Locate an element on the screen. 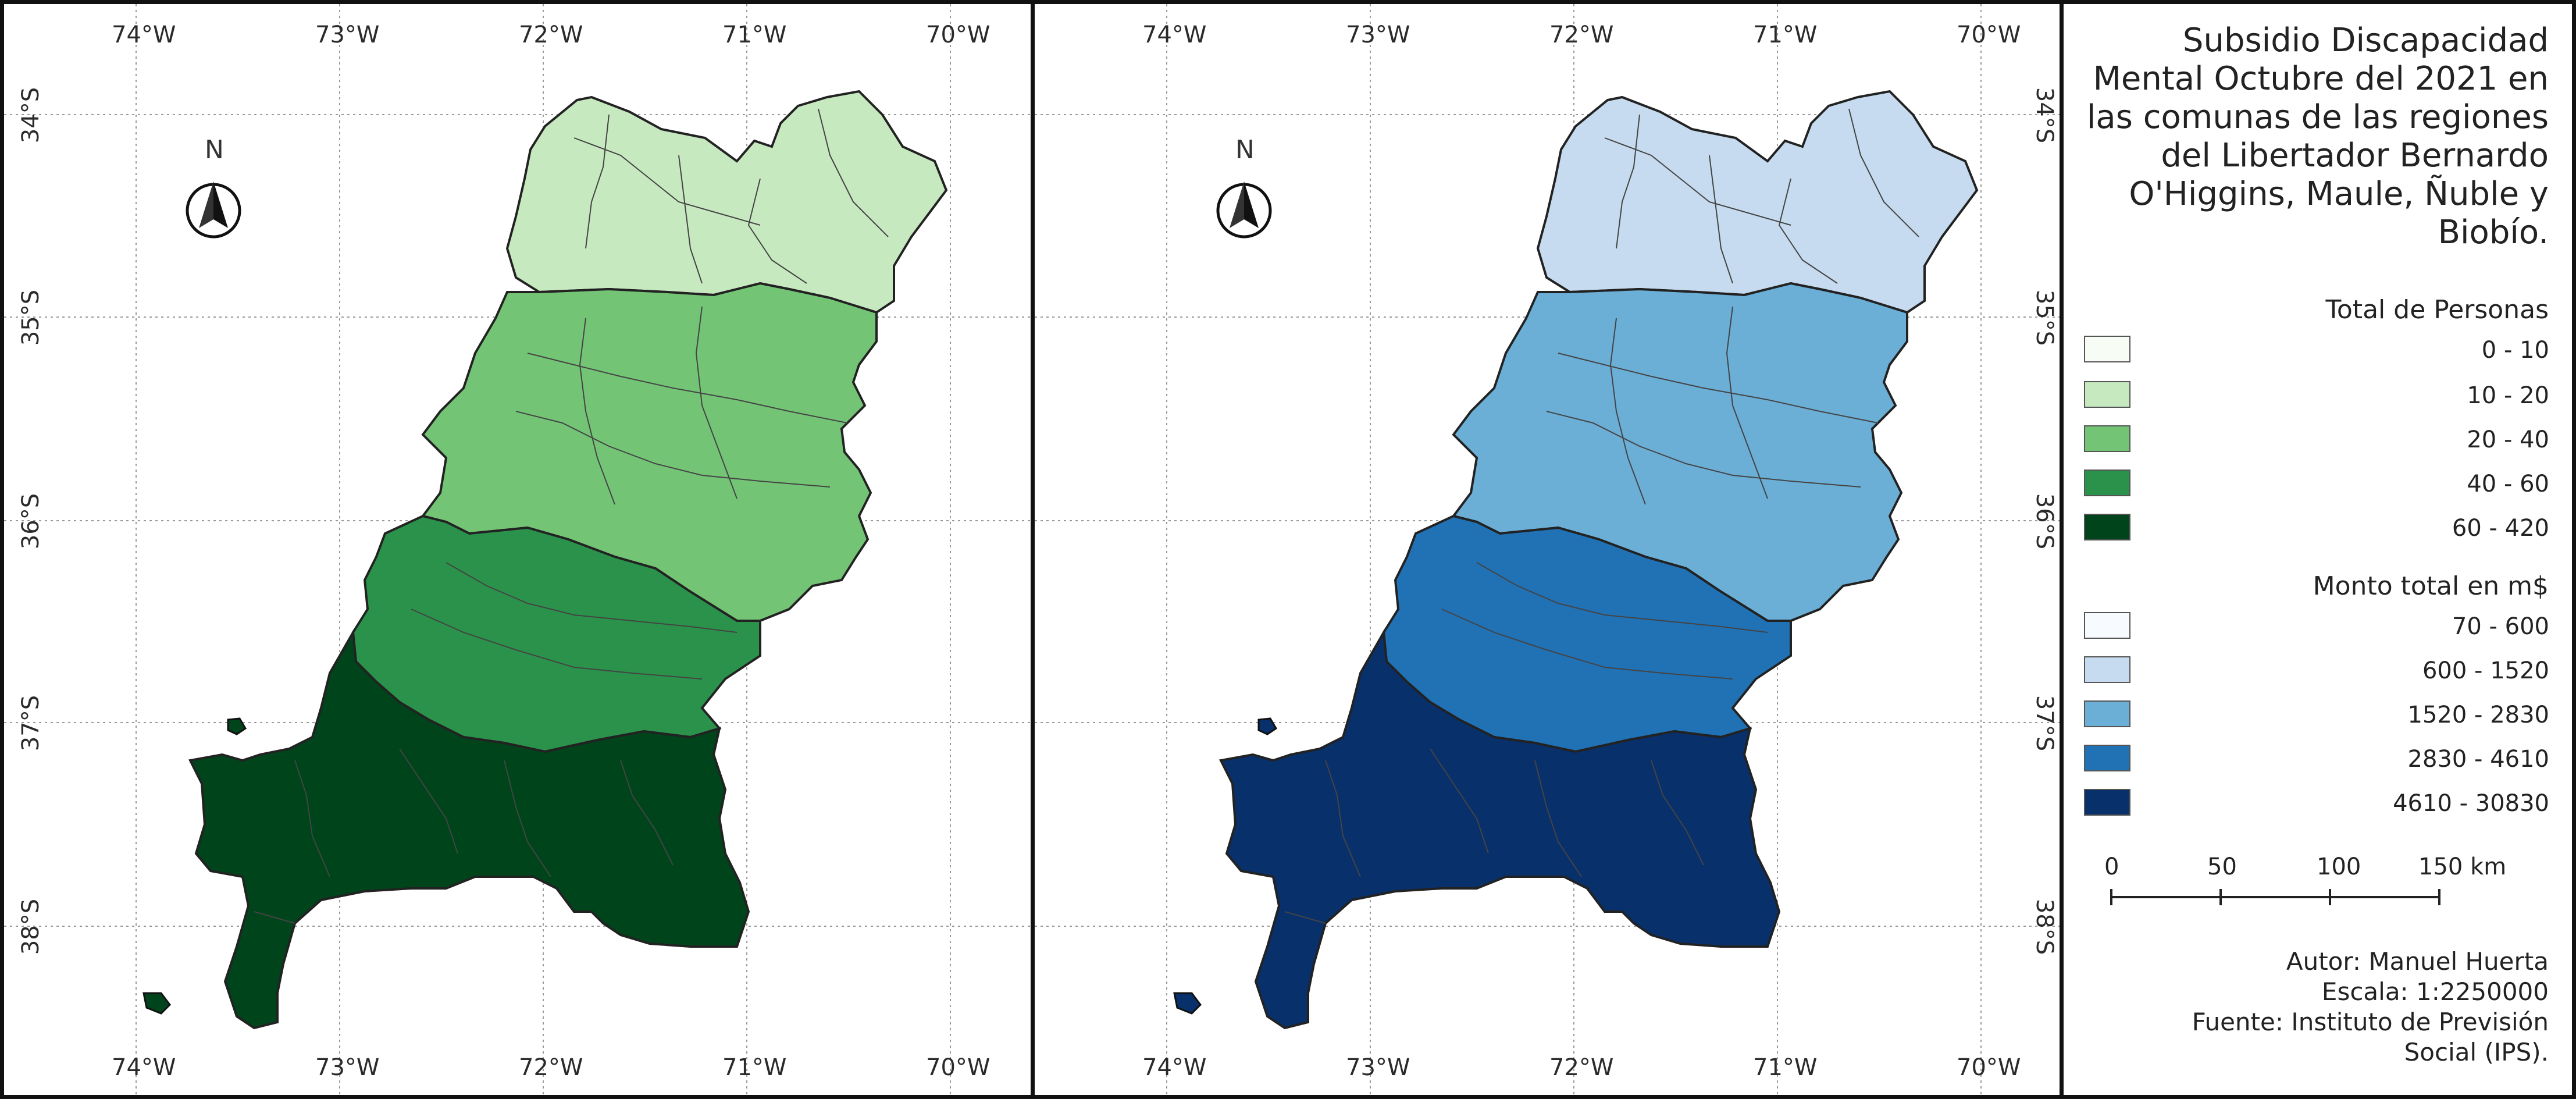 The image size is (2576, 1099). legend-value: 10 - 20 is located at coordinates (2508, 396).